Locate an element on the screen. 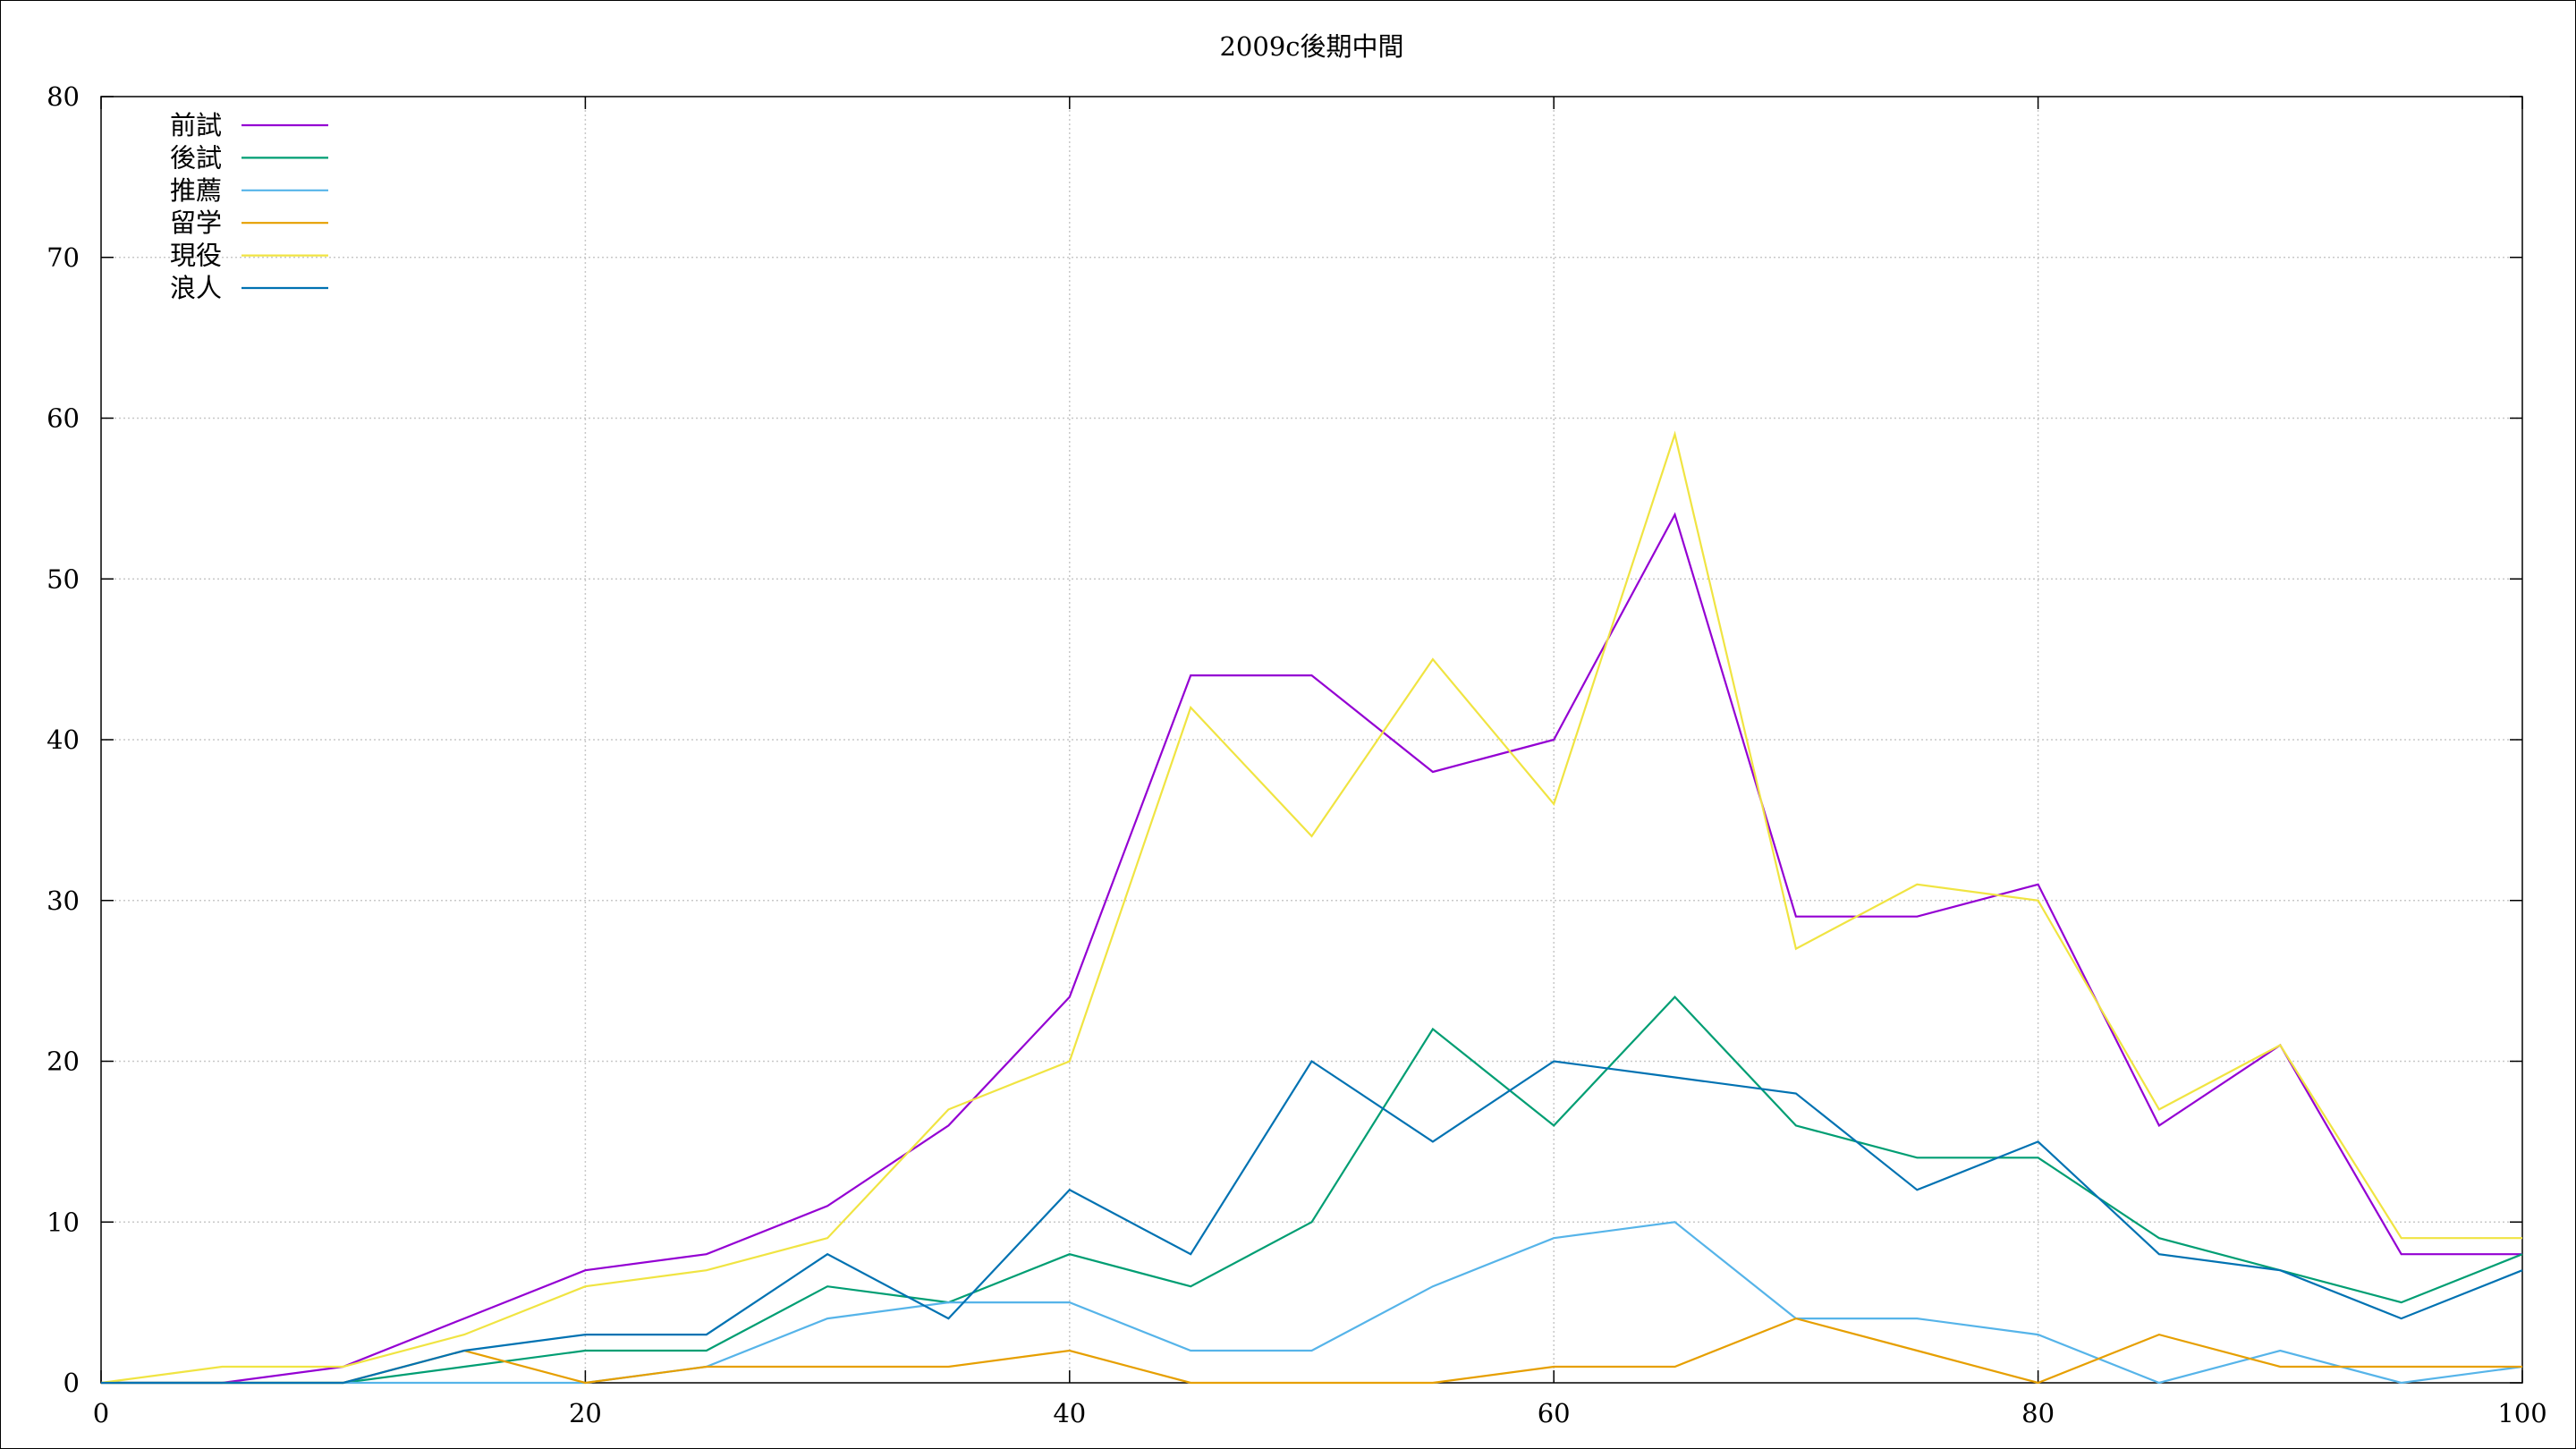  x-tick-label: 20 is located at coordinates (585, 1413).